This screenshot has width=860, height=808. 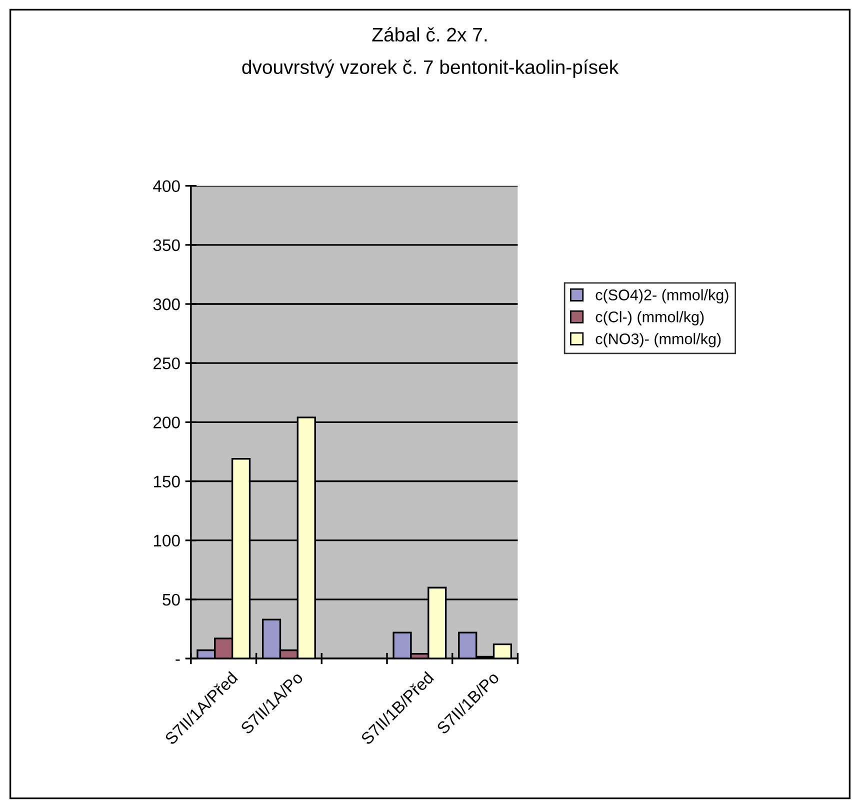 What do you see at coordinates (167, 540) in the screenshot?
I see `y-tick-label: 100` at bounding box center [167, 540].